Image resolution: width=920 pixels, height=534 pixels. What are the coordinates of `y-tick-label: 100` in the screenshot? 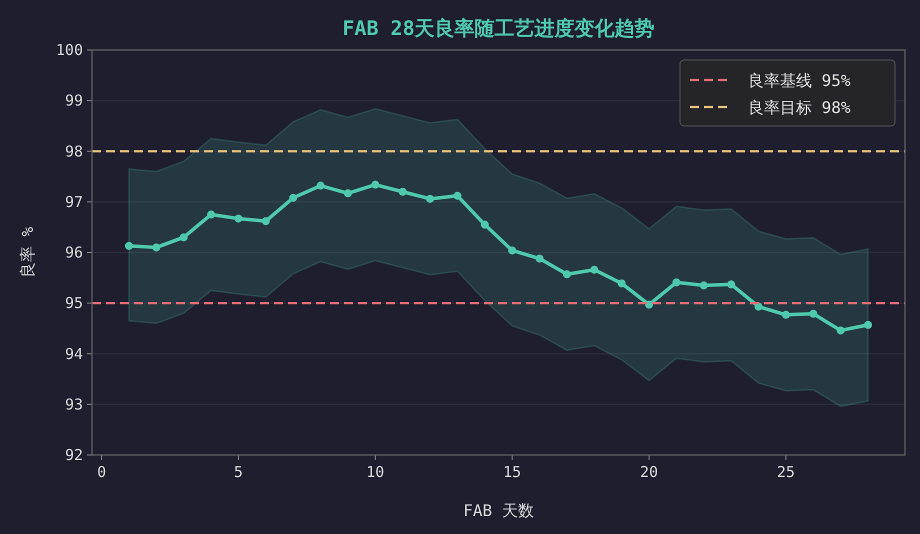 It's located at (69, 50).